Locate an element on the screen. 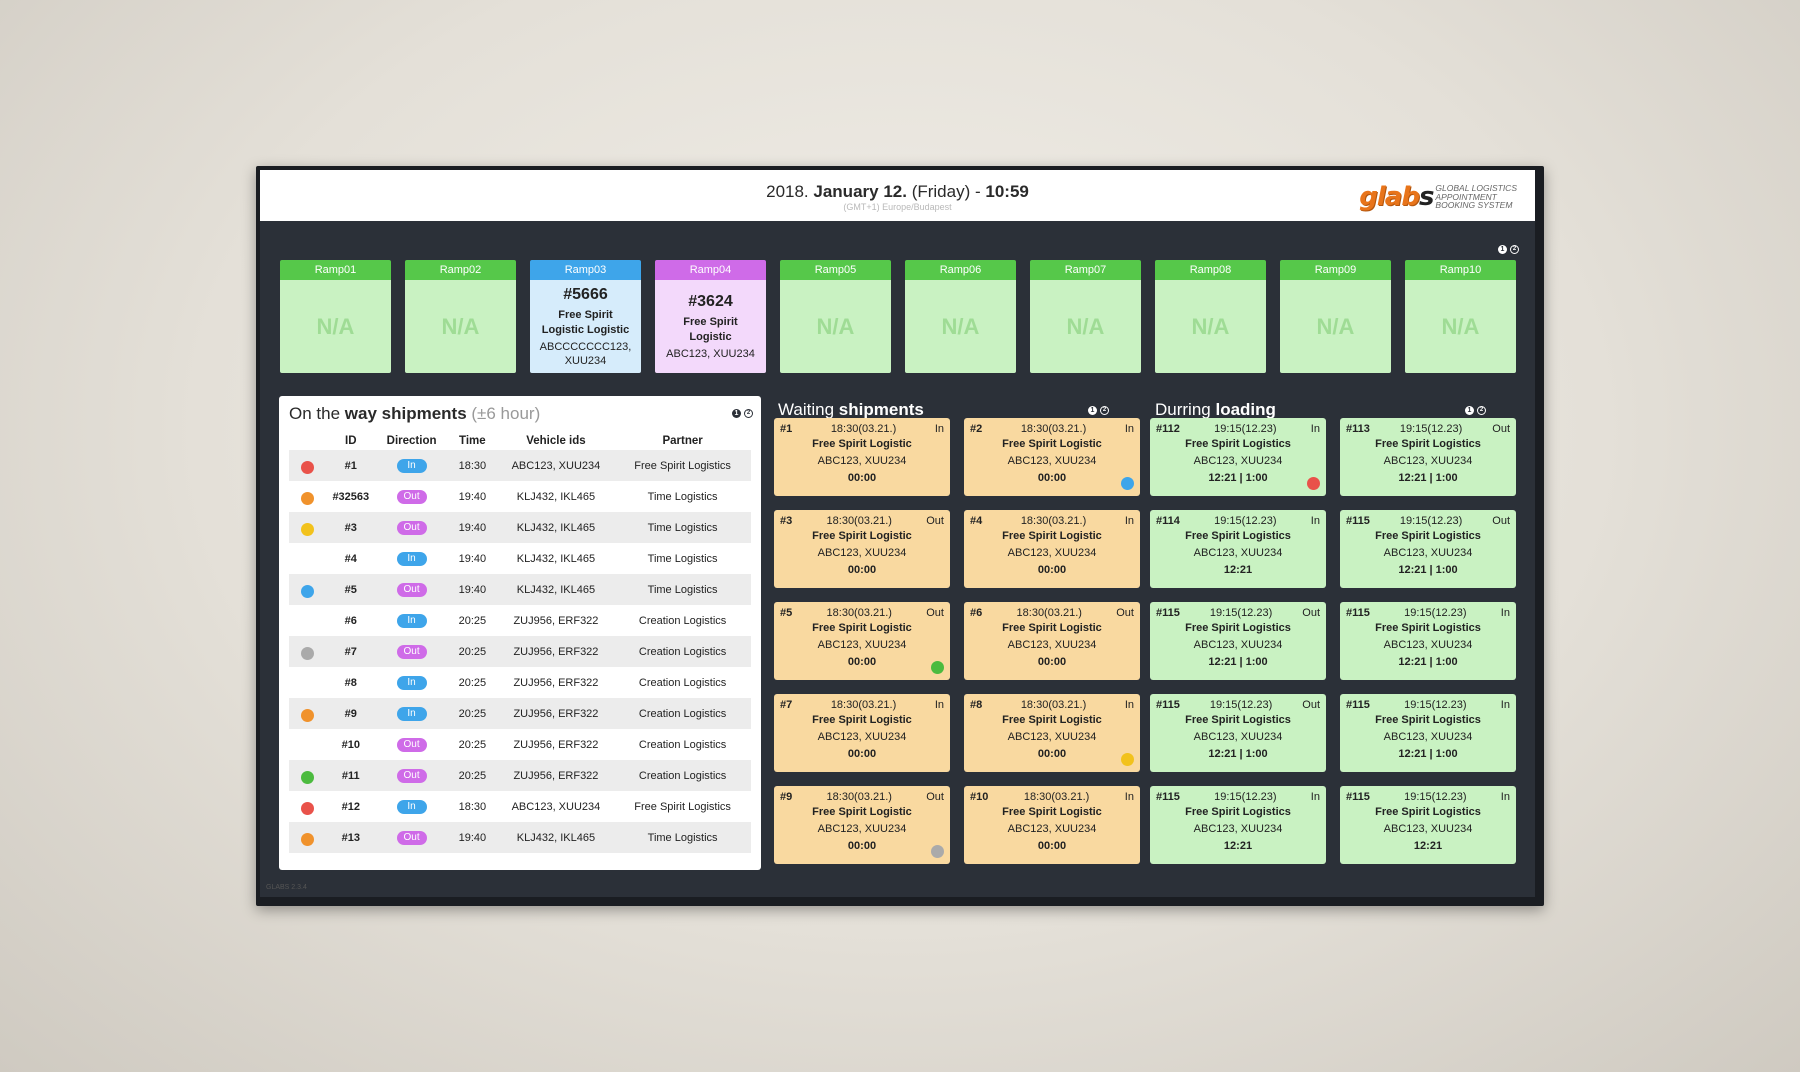 The image size is (1800, 1072). ramp-card: Ramp10 N/A is located at coordinates (1460, 316).